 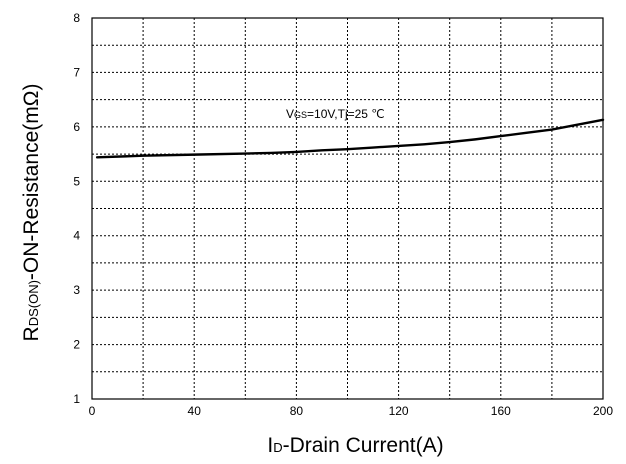 I want to click on series-lines, so click(x=350, y=138).